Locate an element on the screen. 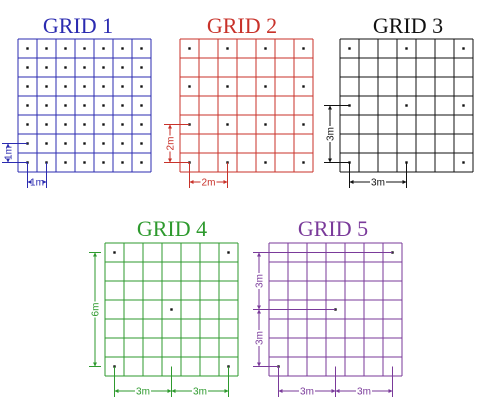 Image resolution: width=491 pixels, height=407 pixels. vertical-dimension-0: 1m is located at coordinates (8, 153).